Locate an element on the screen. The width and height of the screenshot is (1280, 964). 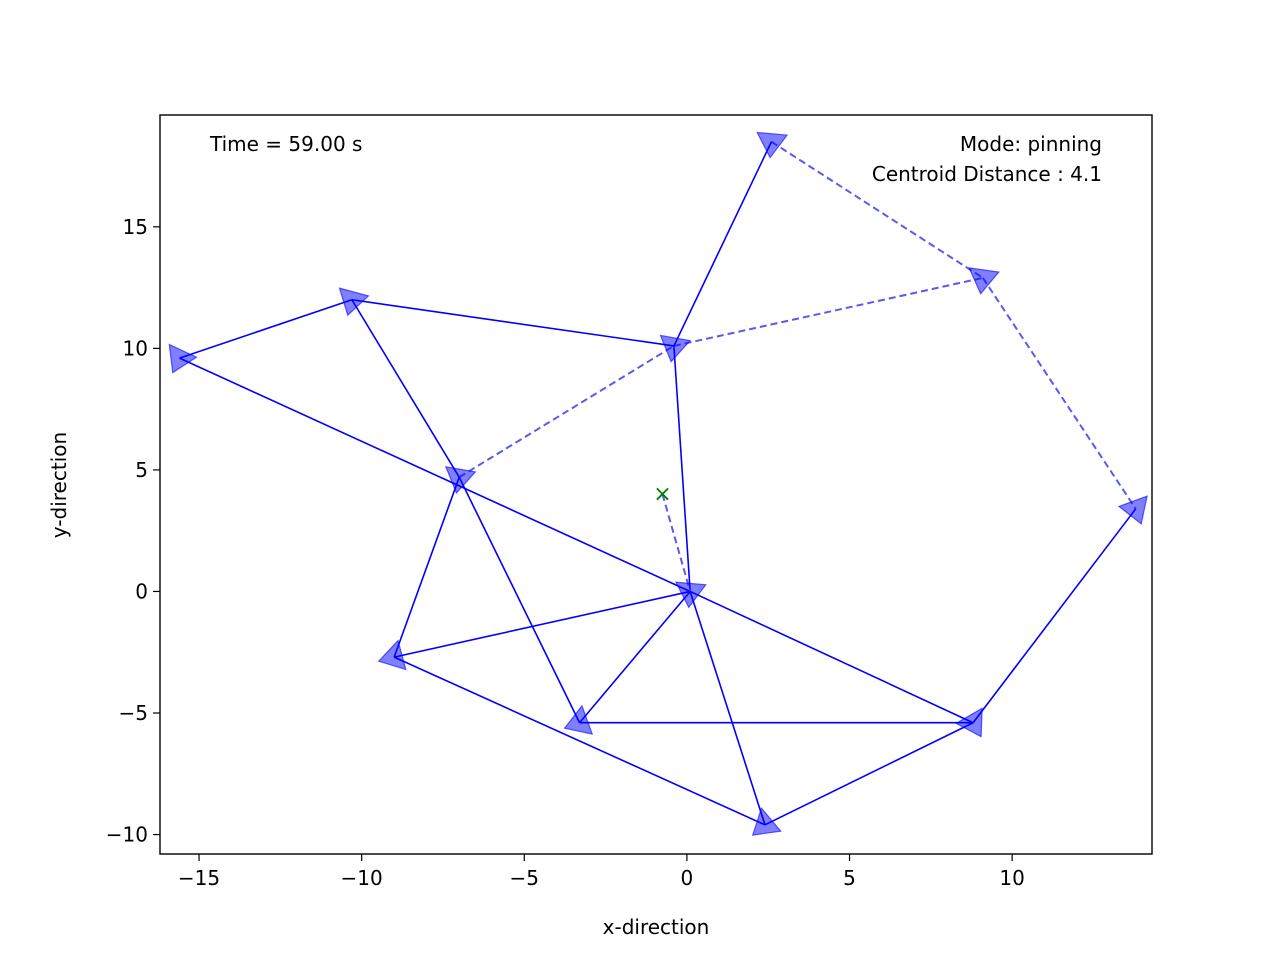
marker-layer: × is located at coordinates (662, 494).